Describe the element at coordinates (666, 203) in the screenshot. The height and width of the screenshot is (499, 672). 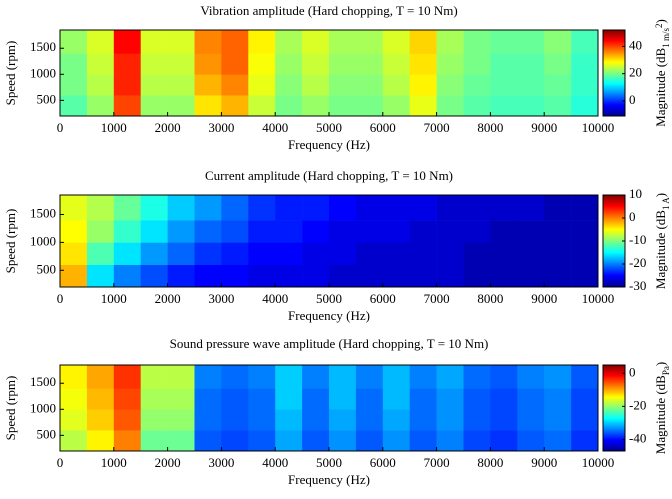
I see `colorbar-label-sub: 1 A` at that location.